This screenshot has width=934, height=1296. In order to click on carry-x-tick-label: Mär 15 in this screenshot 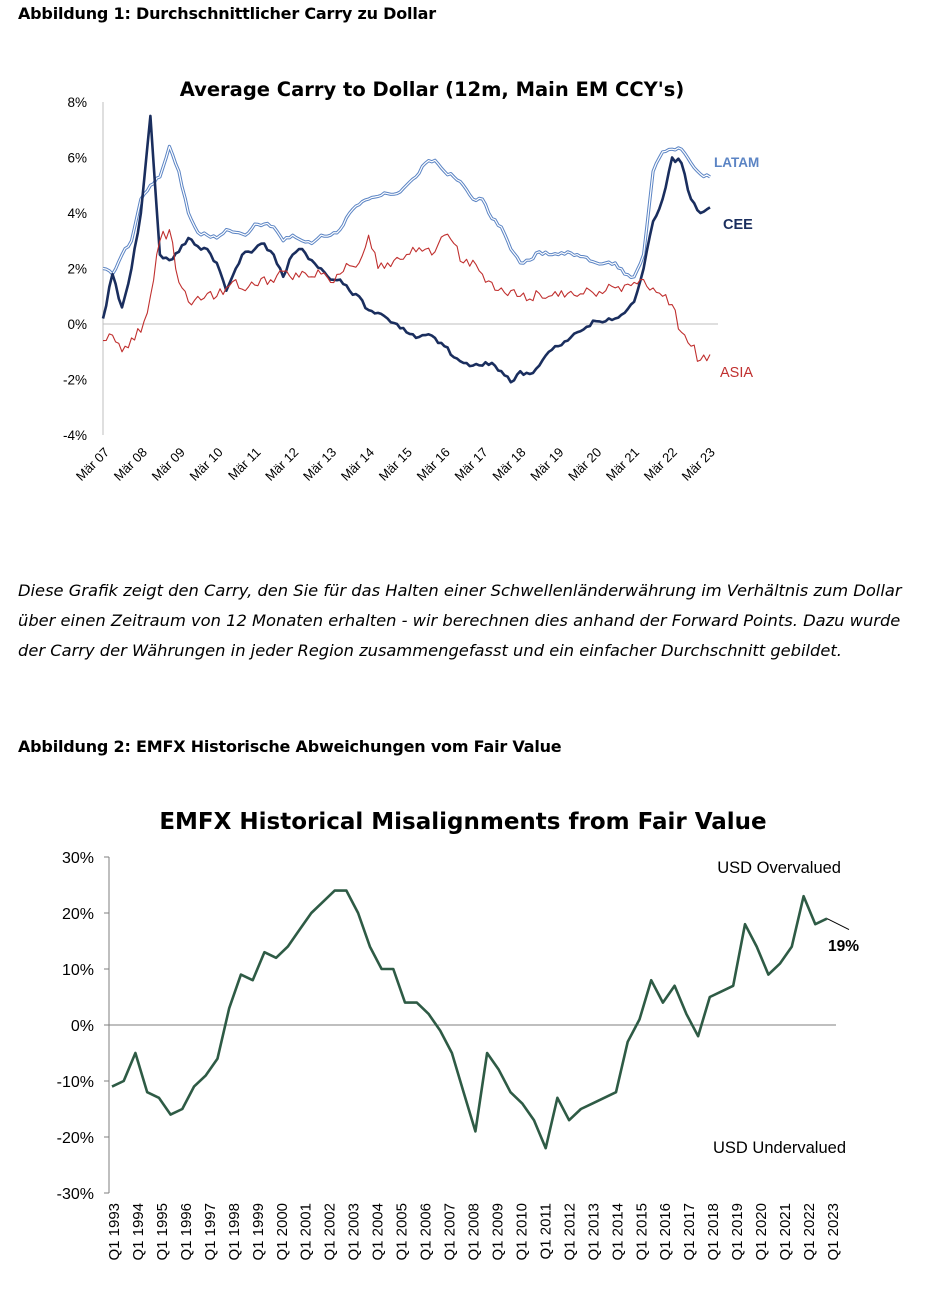, I will do `click(395, 464)`.